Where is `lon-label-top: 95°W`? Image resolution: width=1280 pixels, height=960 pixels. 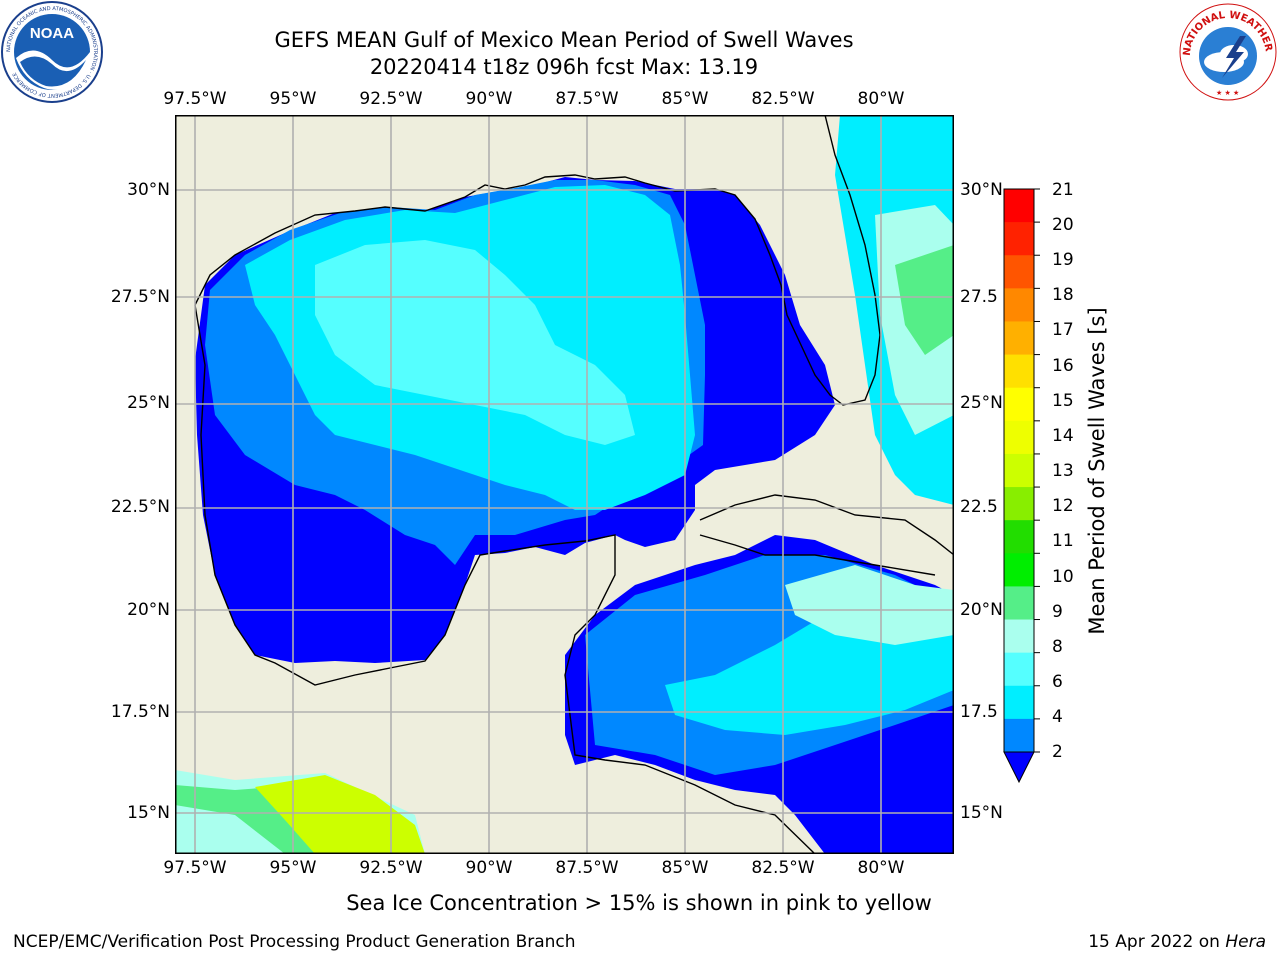 lon-label-top: 95°W is located at coordinates (293, 99).